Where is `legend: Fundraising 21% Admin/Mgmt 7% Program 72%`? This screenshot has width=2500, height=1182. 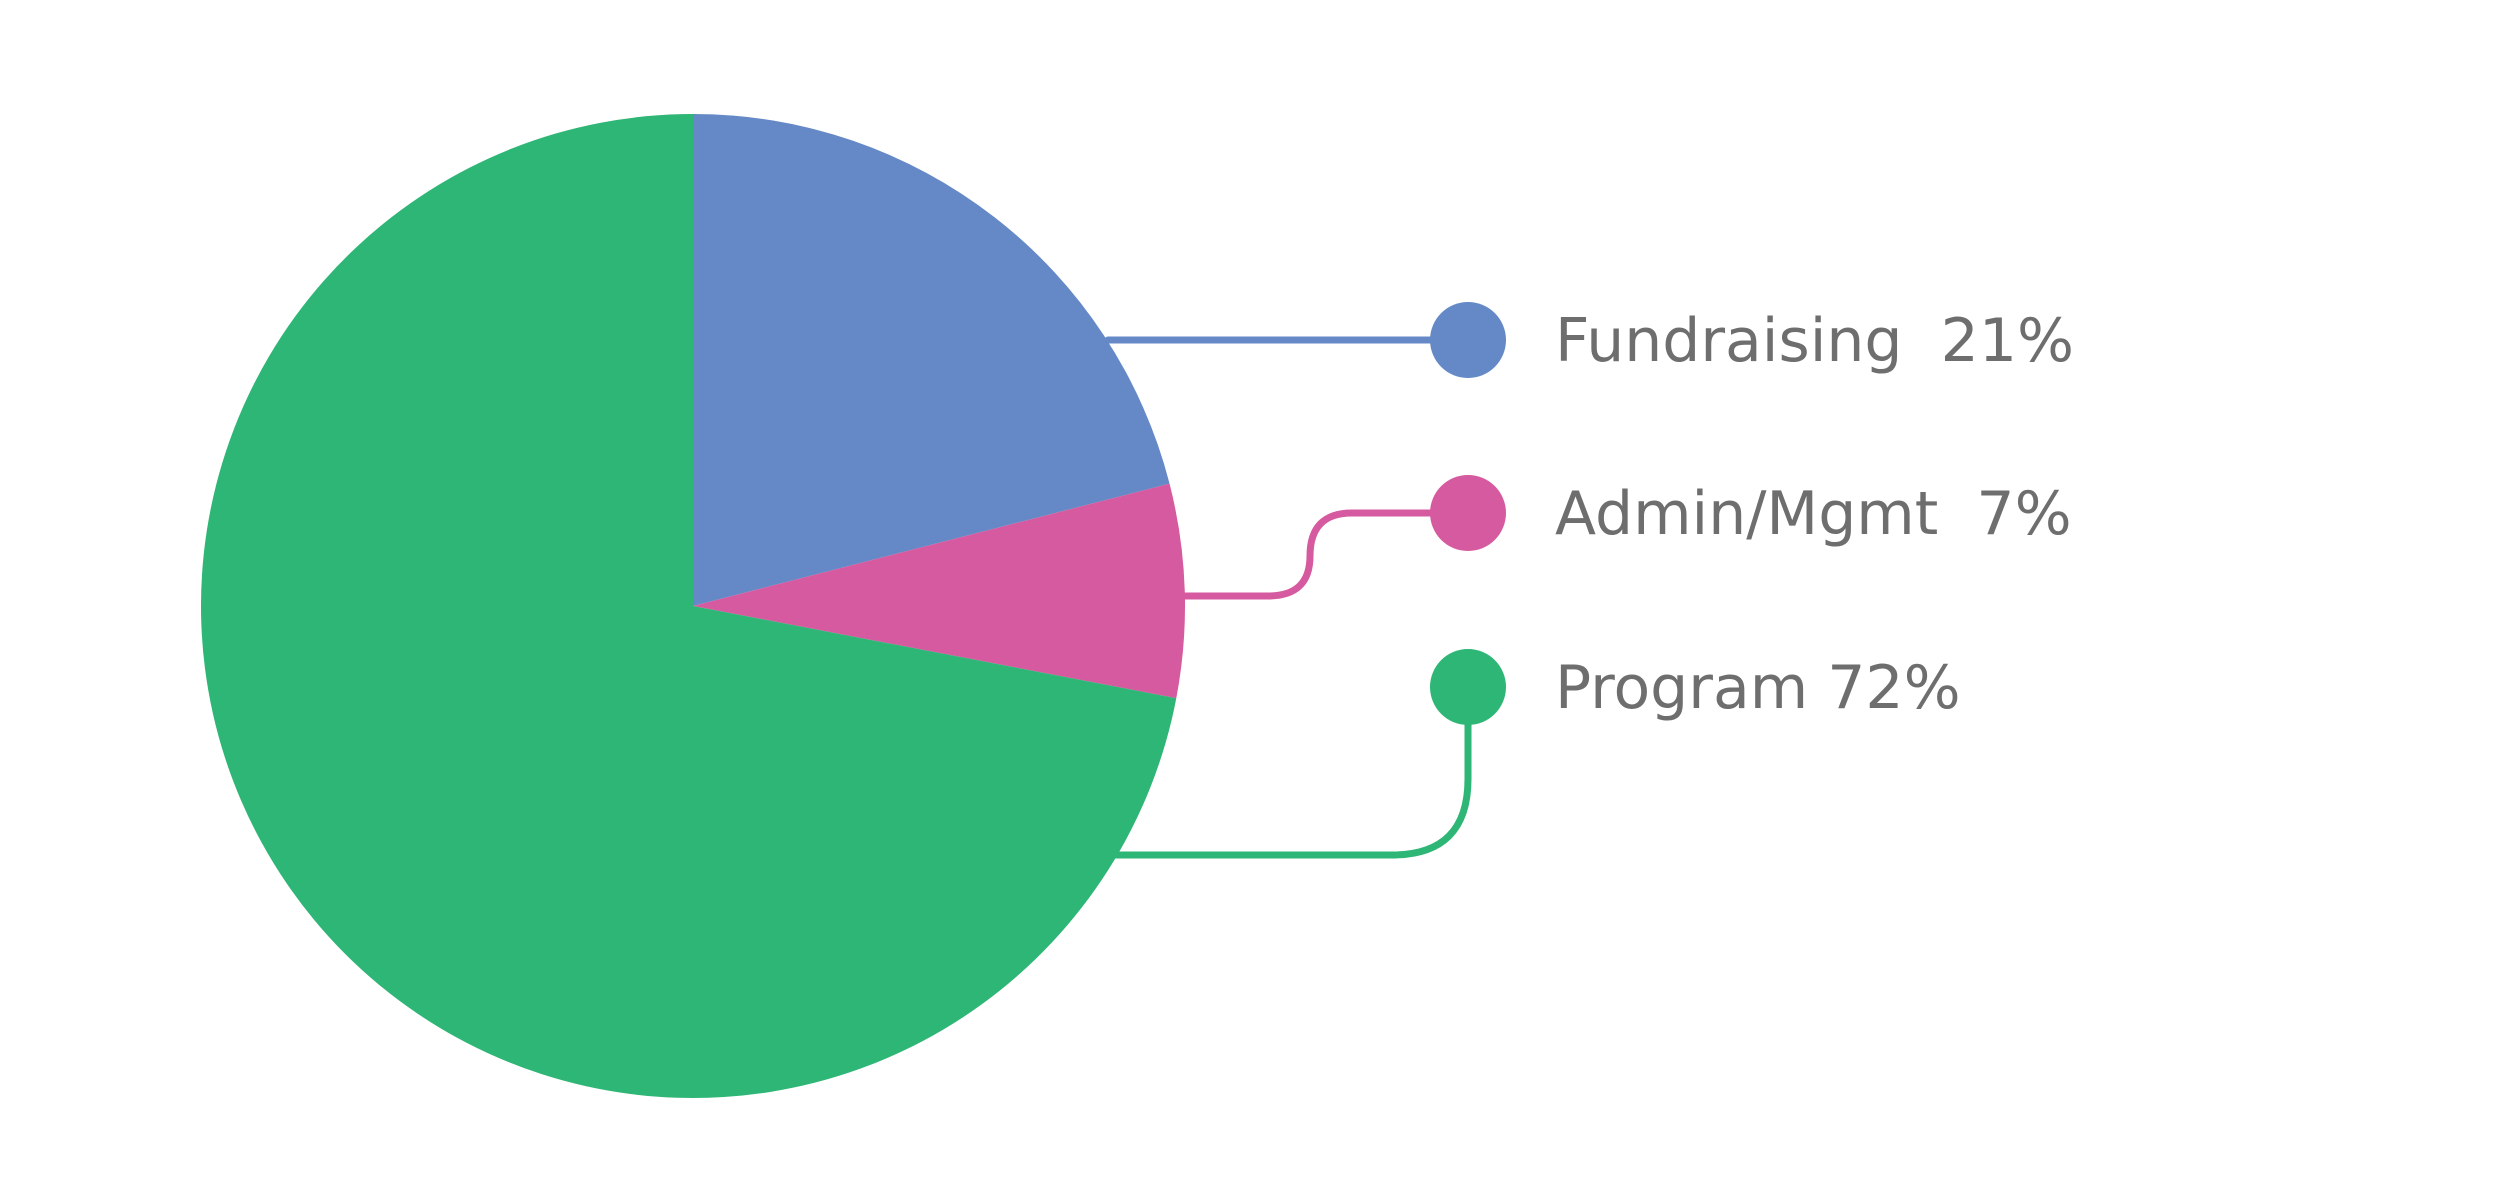
legend: Fundraising 21% Admin/Mgmt 7% Program 72% is located at coordinates (1752, 513).